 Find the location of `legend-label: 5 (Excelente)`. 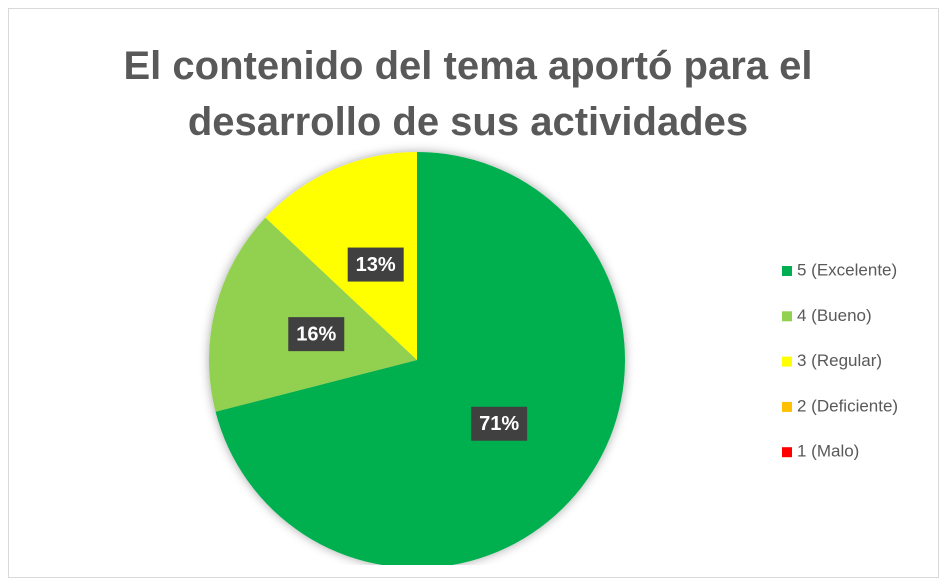

legend-label: 5 (Excelente) is located at coordinates (847, 269).